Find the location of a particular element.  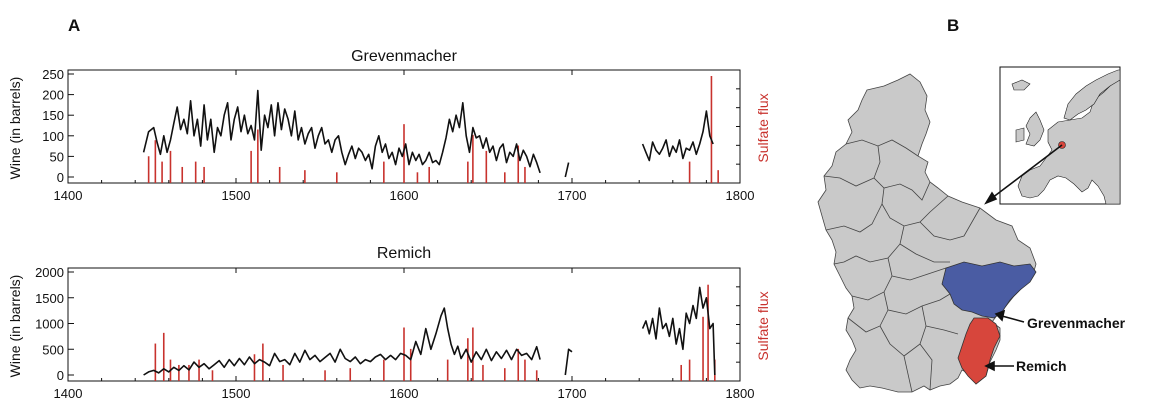

y-tick-label: 100 is located at coordinates (53, 136).